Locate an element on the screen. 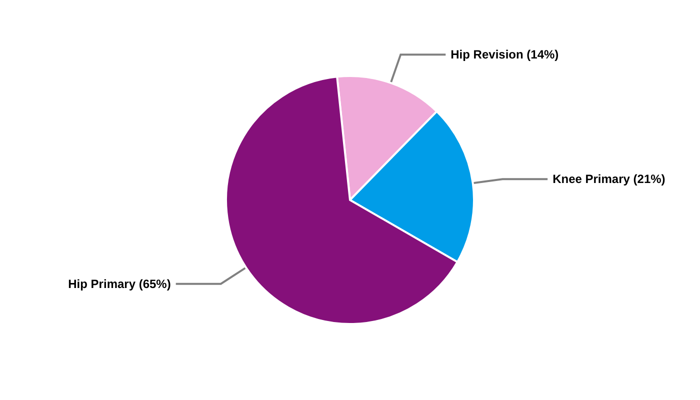 The image size is (700, 400). slice-label: Knee Primary (21%) is located at coordinates (609, 179).